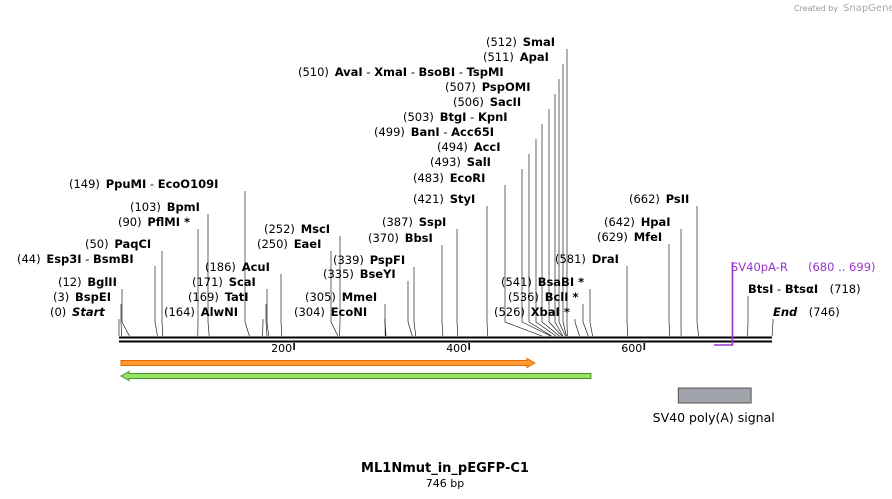 The width and height of the screenshot is (892, 499). I want to click on enzyme-name: EaeI, so click(308, 244).